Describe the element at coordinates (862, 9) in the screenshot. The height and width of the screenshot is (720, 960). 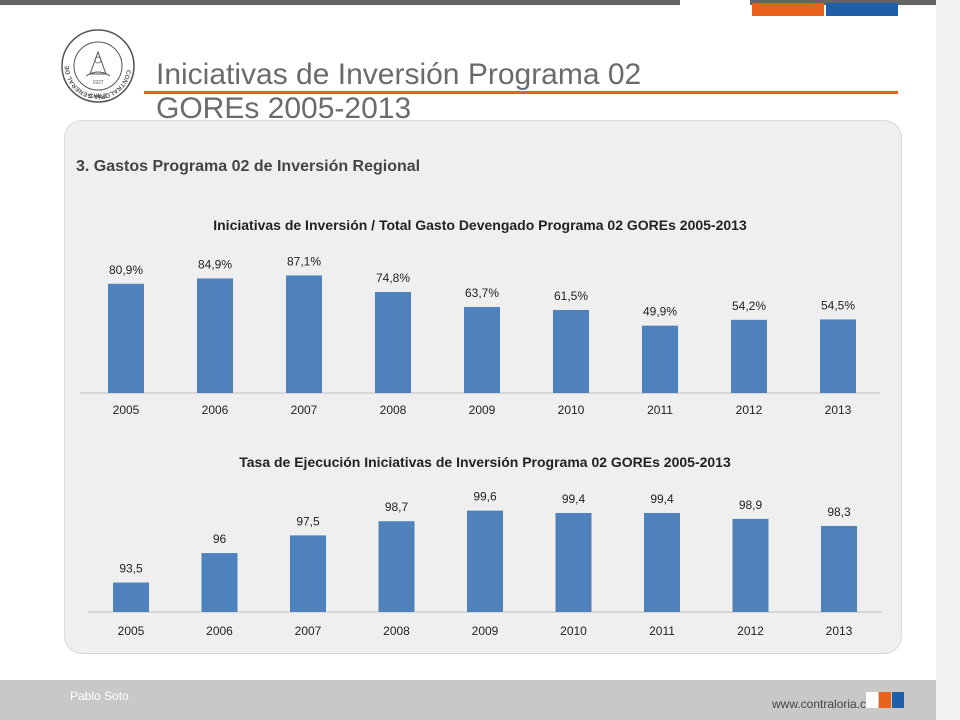
I see `top-accent-blue` at that location.